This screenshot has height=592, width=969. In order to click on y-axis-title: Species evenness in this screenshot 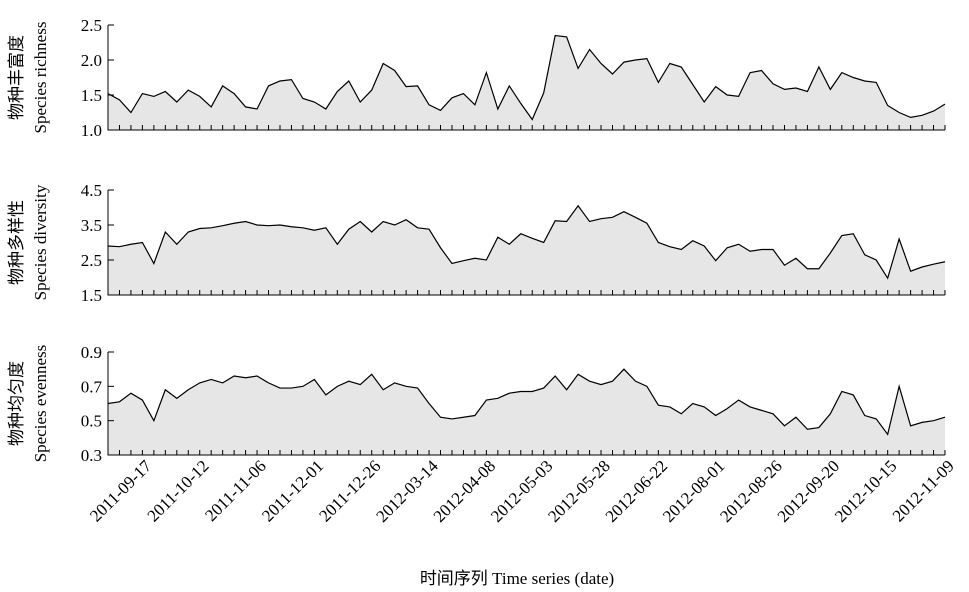, I will do `click(40, 404)`.